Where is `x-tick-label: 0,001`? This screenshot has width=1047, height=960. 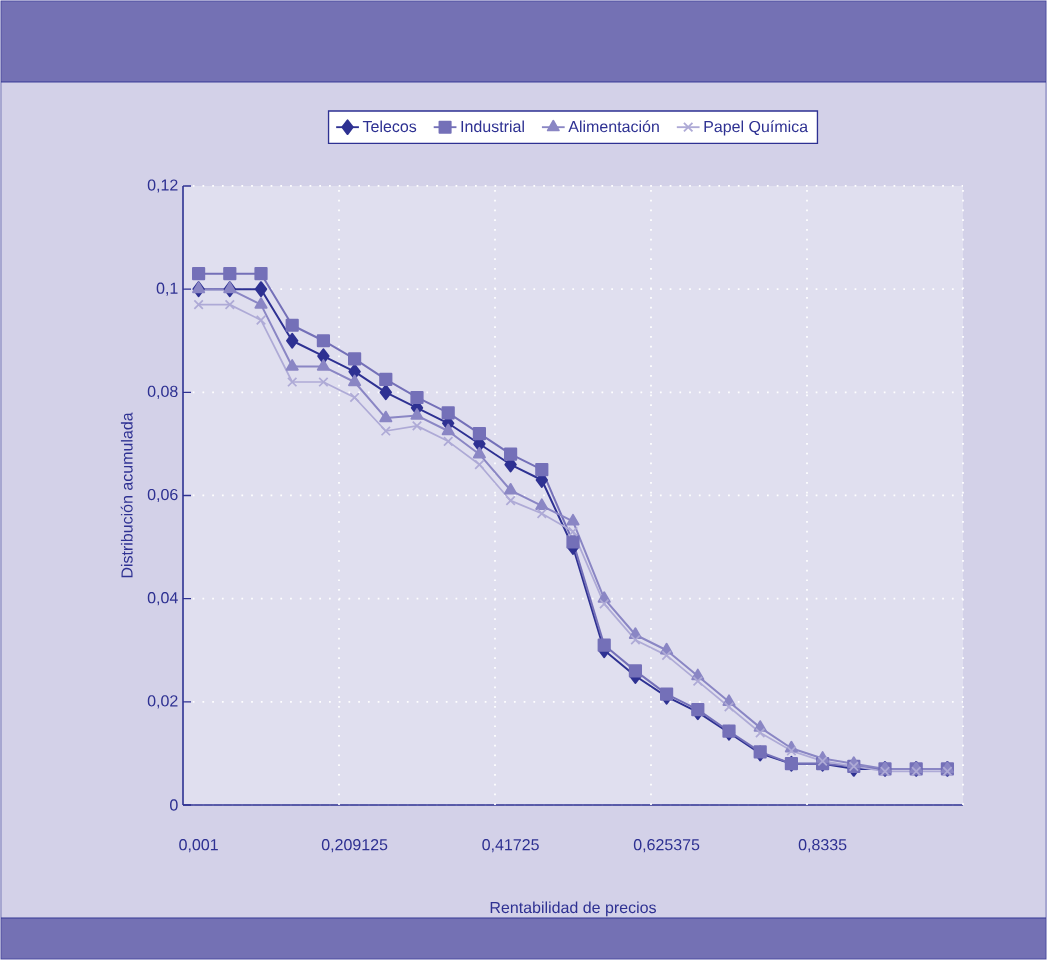 x-tick-label: 0,001 is located at coordinates (198, 846).